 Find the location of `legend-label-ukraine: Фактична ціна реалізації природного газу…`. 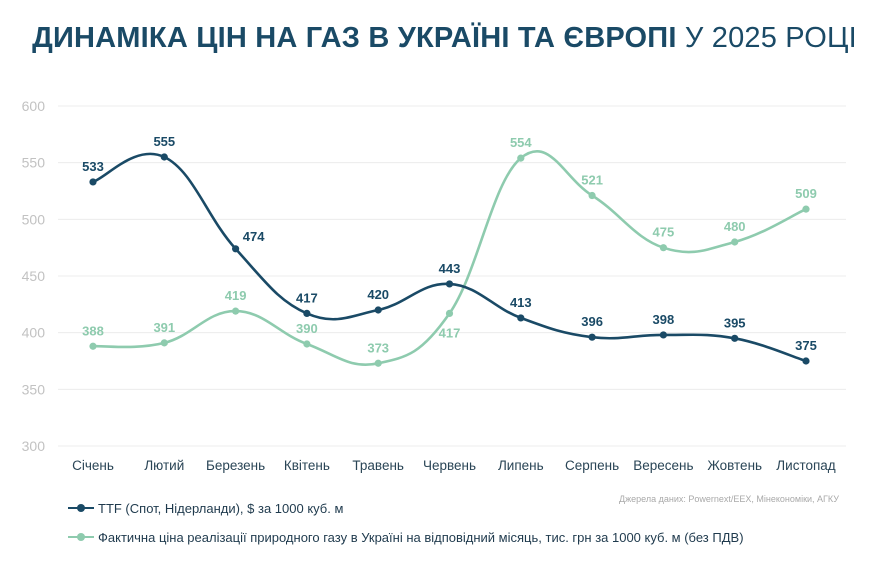

legend-label-ukraine: Фактична ціна реалізації природного газу… is located at coordinates (421, 537).